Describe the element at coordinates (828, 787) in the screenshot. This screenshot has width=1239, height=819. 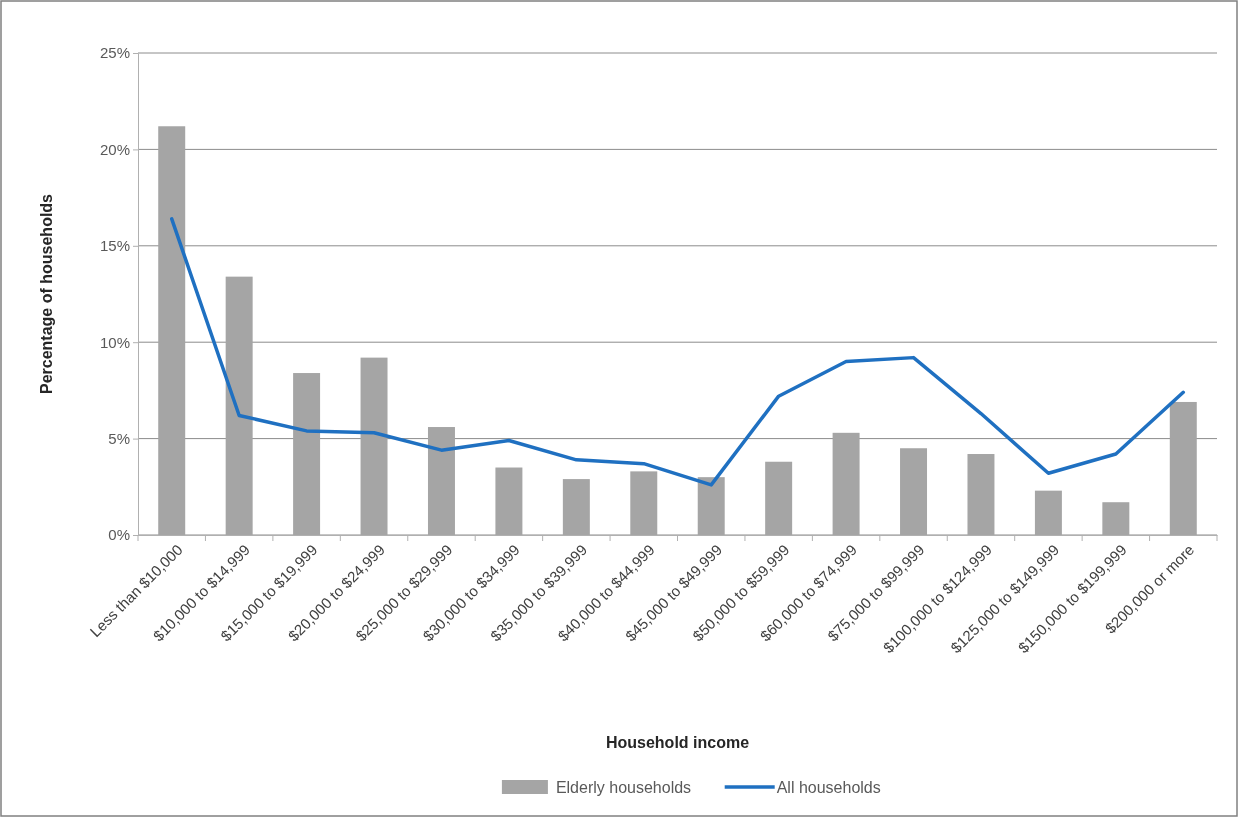
I see `legend-label: All households` at that location.